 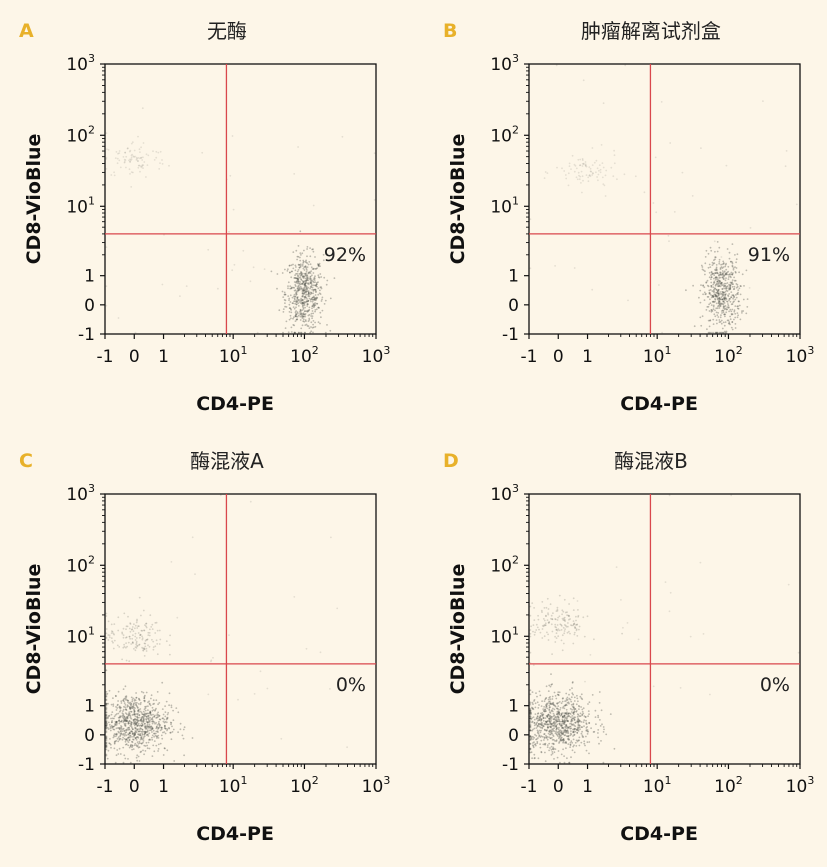 What do you see at coordinates (240, 199) in the screenshot?
I see `plot-frame` at bounding box center [240, 199].